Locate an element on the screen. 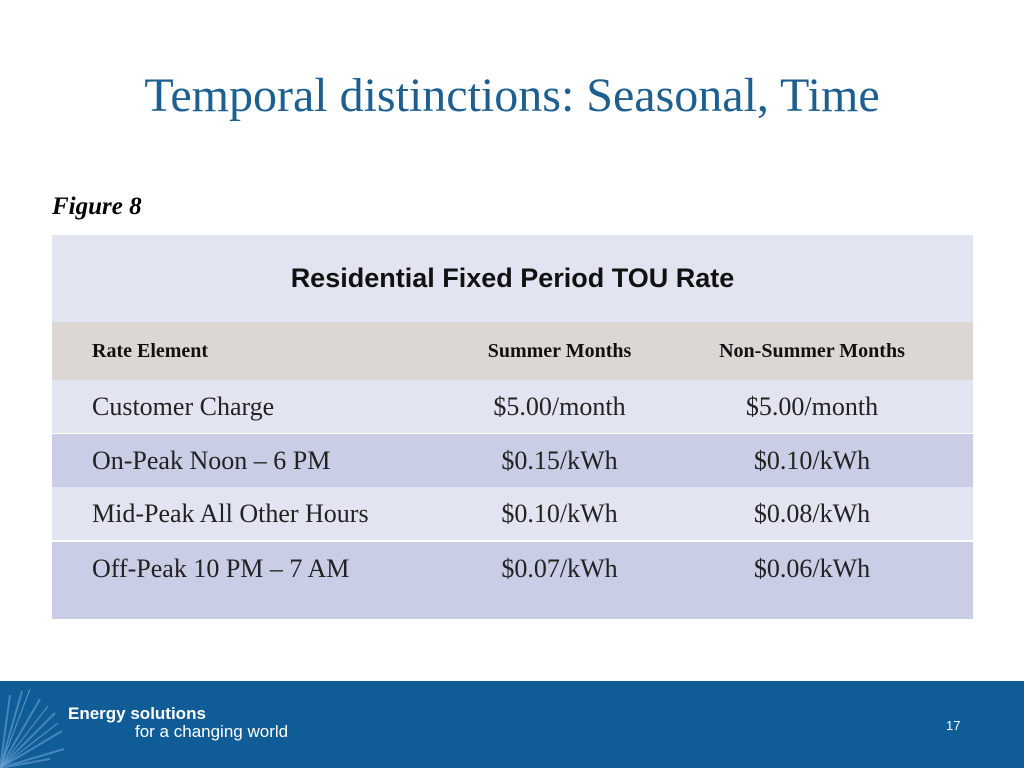 The height and width of the screenshot is (768, 1024). non-summer-rate-cell: $0.06/kWh is located at coordinates (812, 568).